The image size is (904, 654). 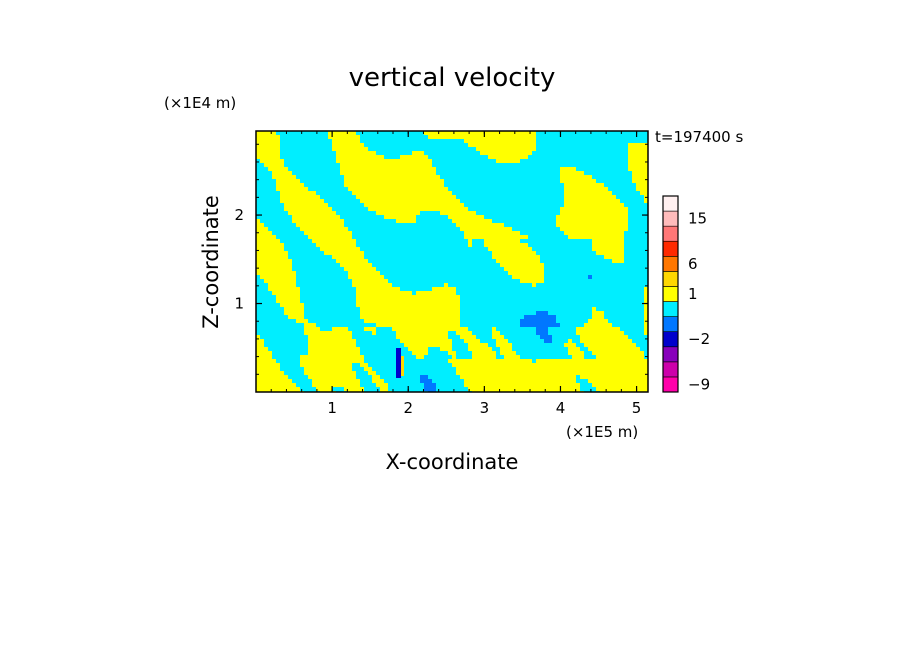 What do you see at coordinates (239, 215) in the screenshot?
I see `y-tick-label: 2` at bounding box center [239, 215].